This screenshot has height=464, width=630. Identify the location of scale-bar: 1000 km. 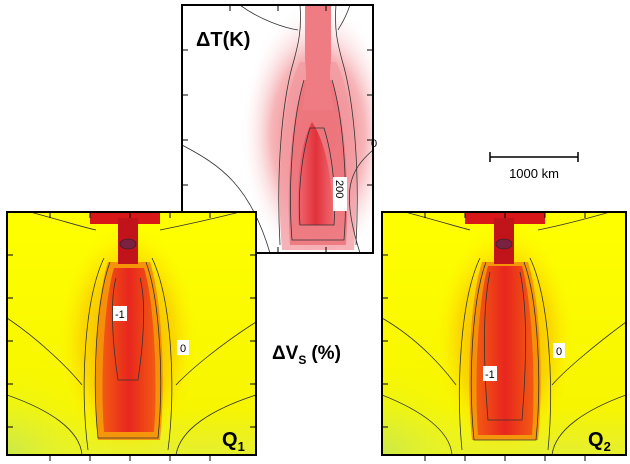
(534, 166).